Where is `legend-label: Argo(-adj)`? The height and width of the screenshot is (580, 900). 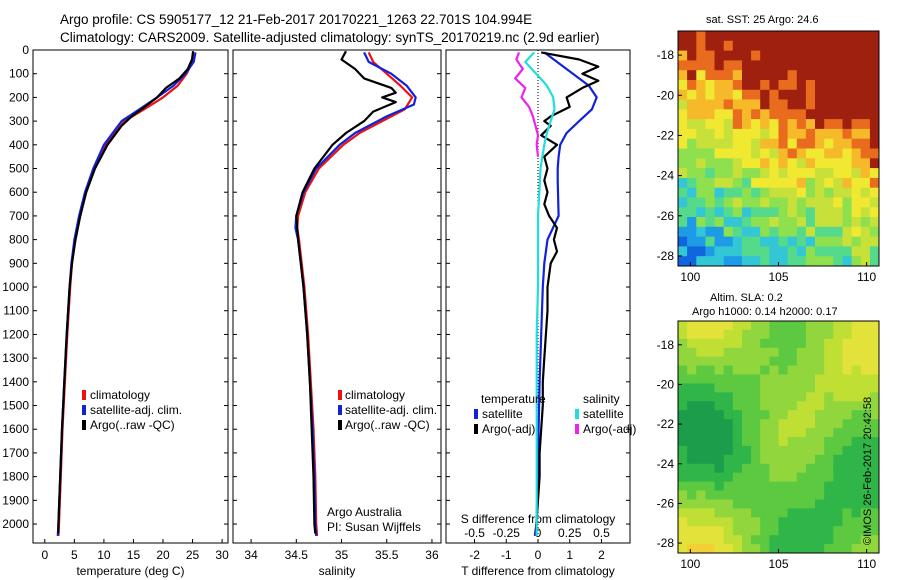 legend-label: Argo(-adj) is located at coordinates (508, 429).